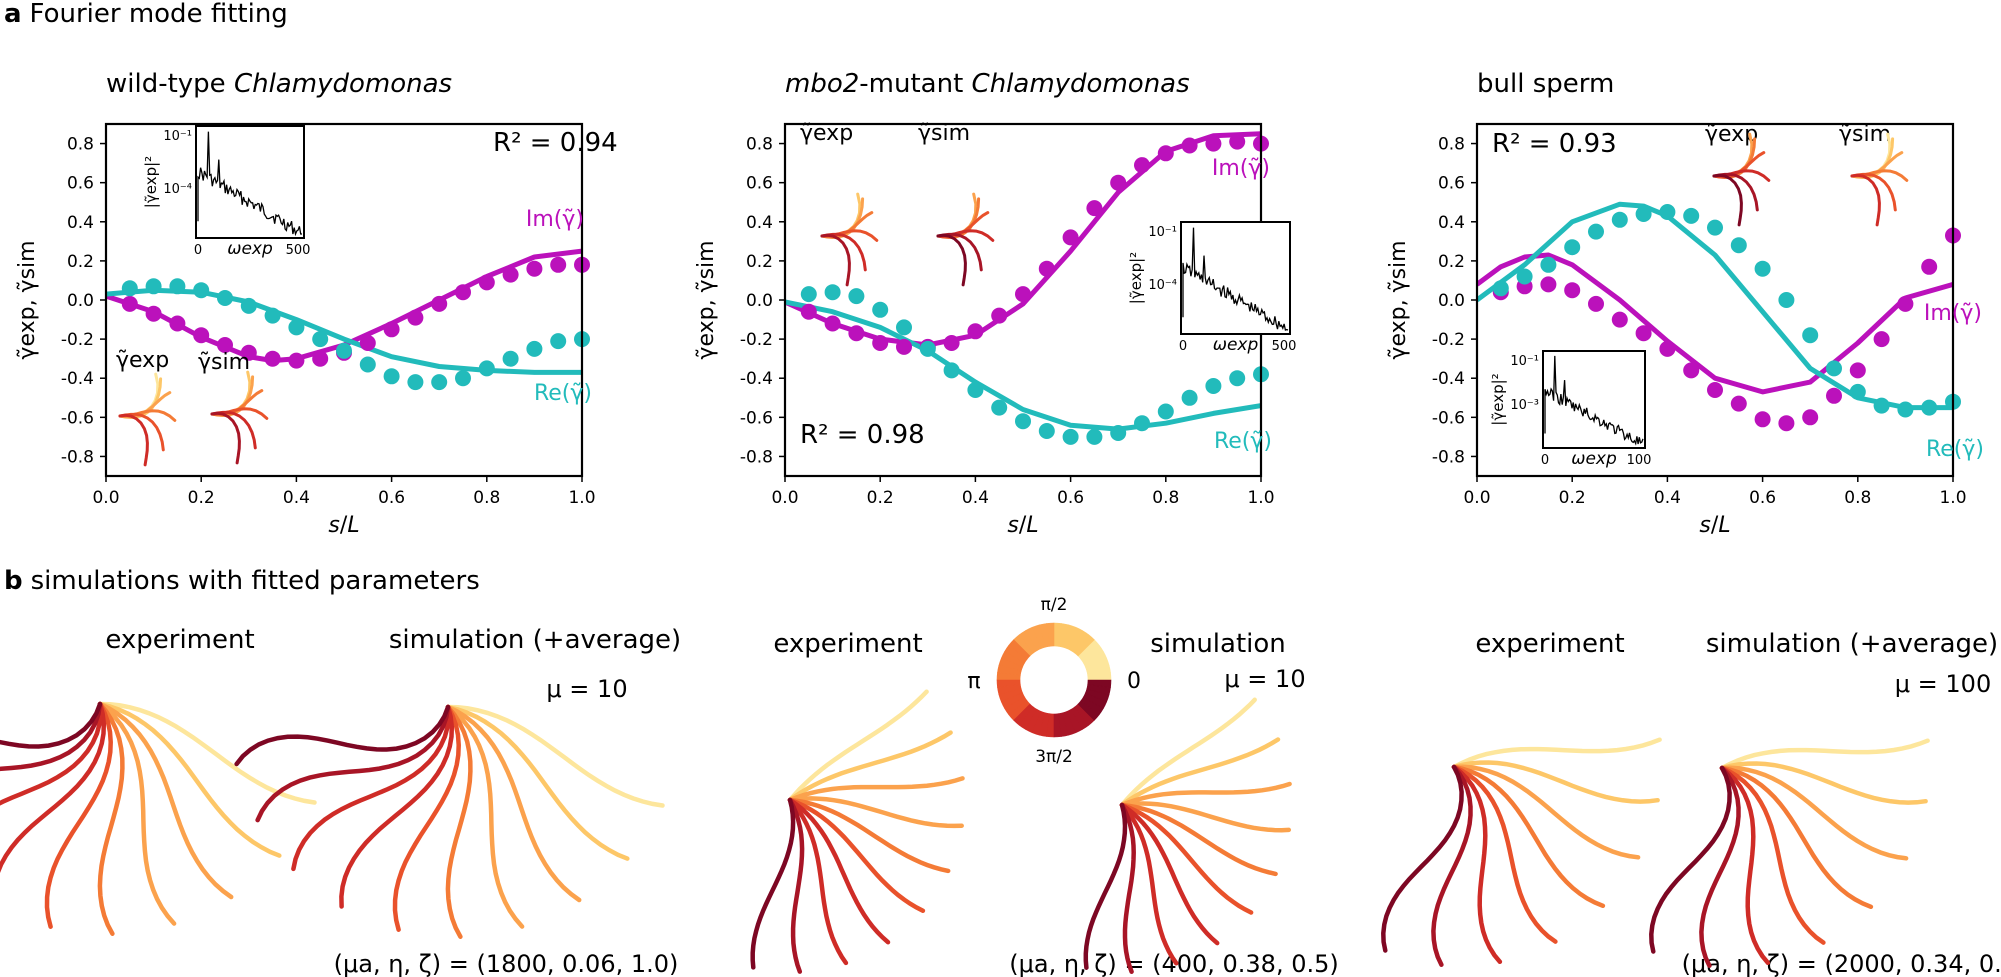 This screenshot has height=977, width=2001. Describe the element at coordinates (759, 301) in the screenshot. I see `y-tick-label: 0.0` at that location.